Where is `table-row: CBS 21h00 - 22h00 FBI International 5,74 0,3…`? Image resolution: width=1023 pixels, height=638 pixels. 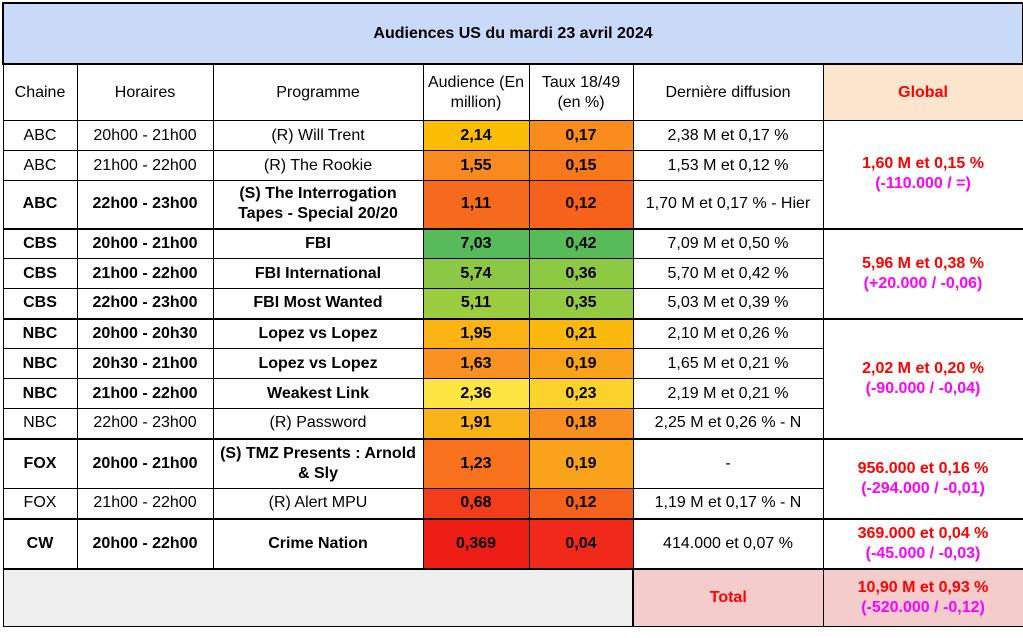
table-row: CBS 21h00 - 22h00 FBI International 5,74 0,3… is located at coordinates (512, 273).